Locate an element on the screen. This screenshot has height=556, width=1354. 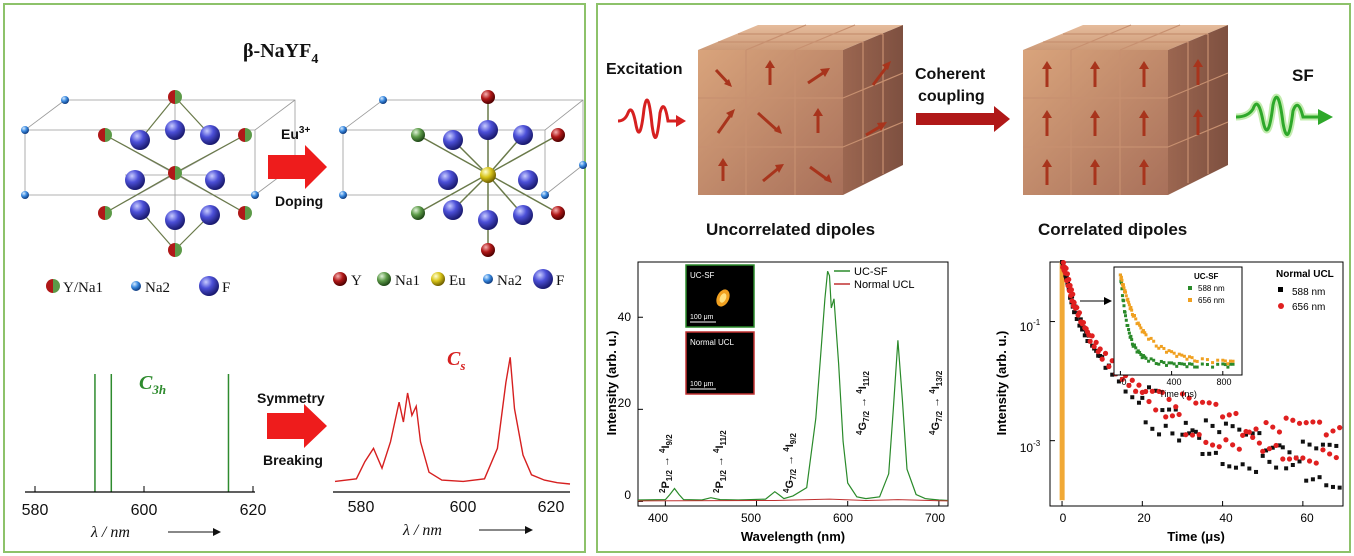
inset-ucsf-label: UC-SF is located at coordinates (702, 275).